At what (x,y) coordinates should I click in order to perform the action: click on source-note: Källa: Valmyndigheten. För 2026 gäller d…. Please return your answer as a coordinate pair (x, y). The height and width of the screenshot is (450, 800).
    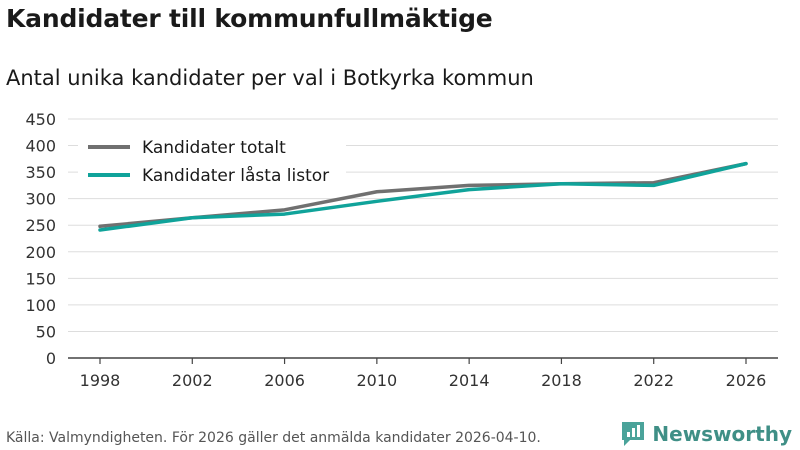
    Looking at the image, I should click on (273, 438).